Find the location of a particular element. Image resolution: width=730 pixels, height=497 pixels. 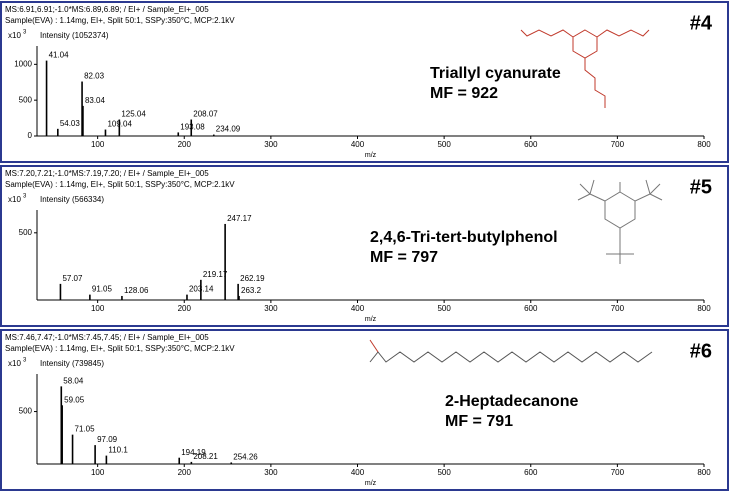

peak-label: 208.21 is located at coordinates (205, 456).